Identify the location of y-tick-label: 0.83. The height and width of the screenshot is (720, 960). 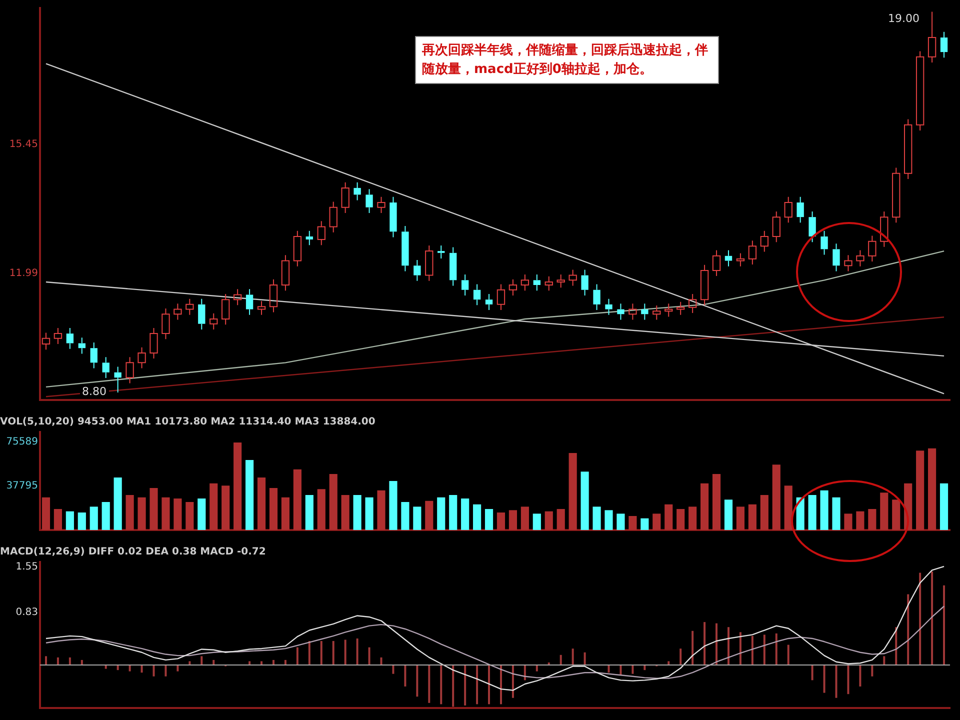
(27, 612).